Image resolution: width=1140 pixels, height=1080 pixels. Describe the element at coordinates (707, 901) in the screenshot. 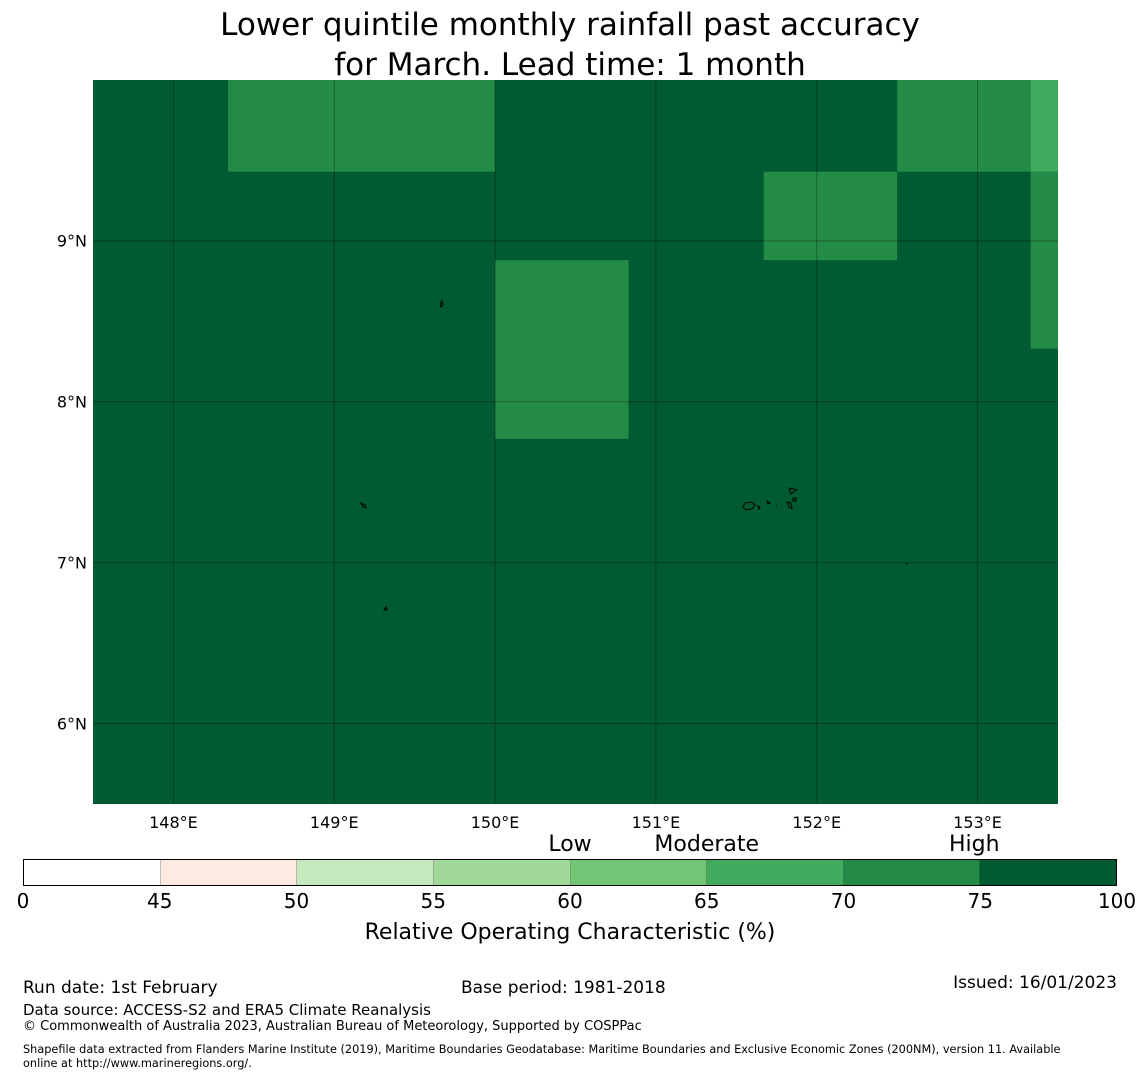

I see `colorbar-tick-label: 65` at that location.